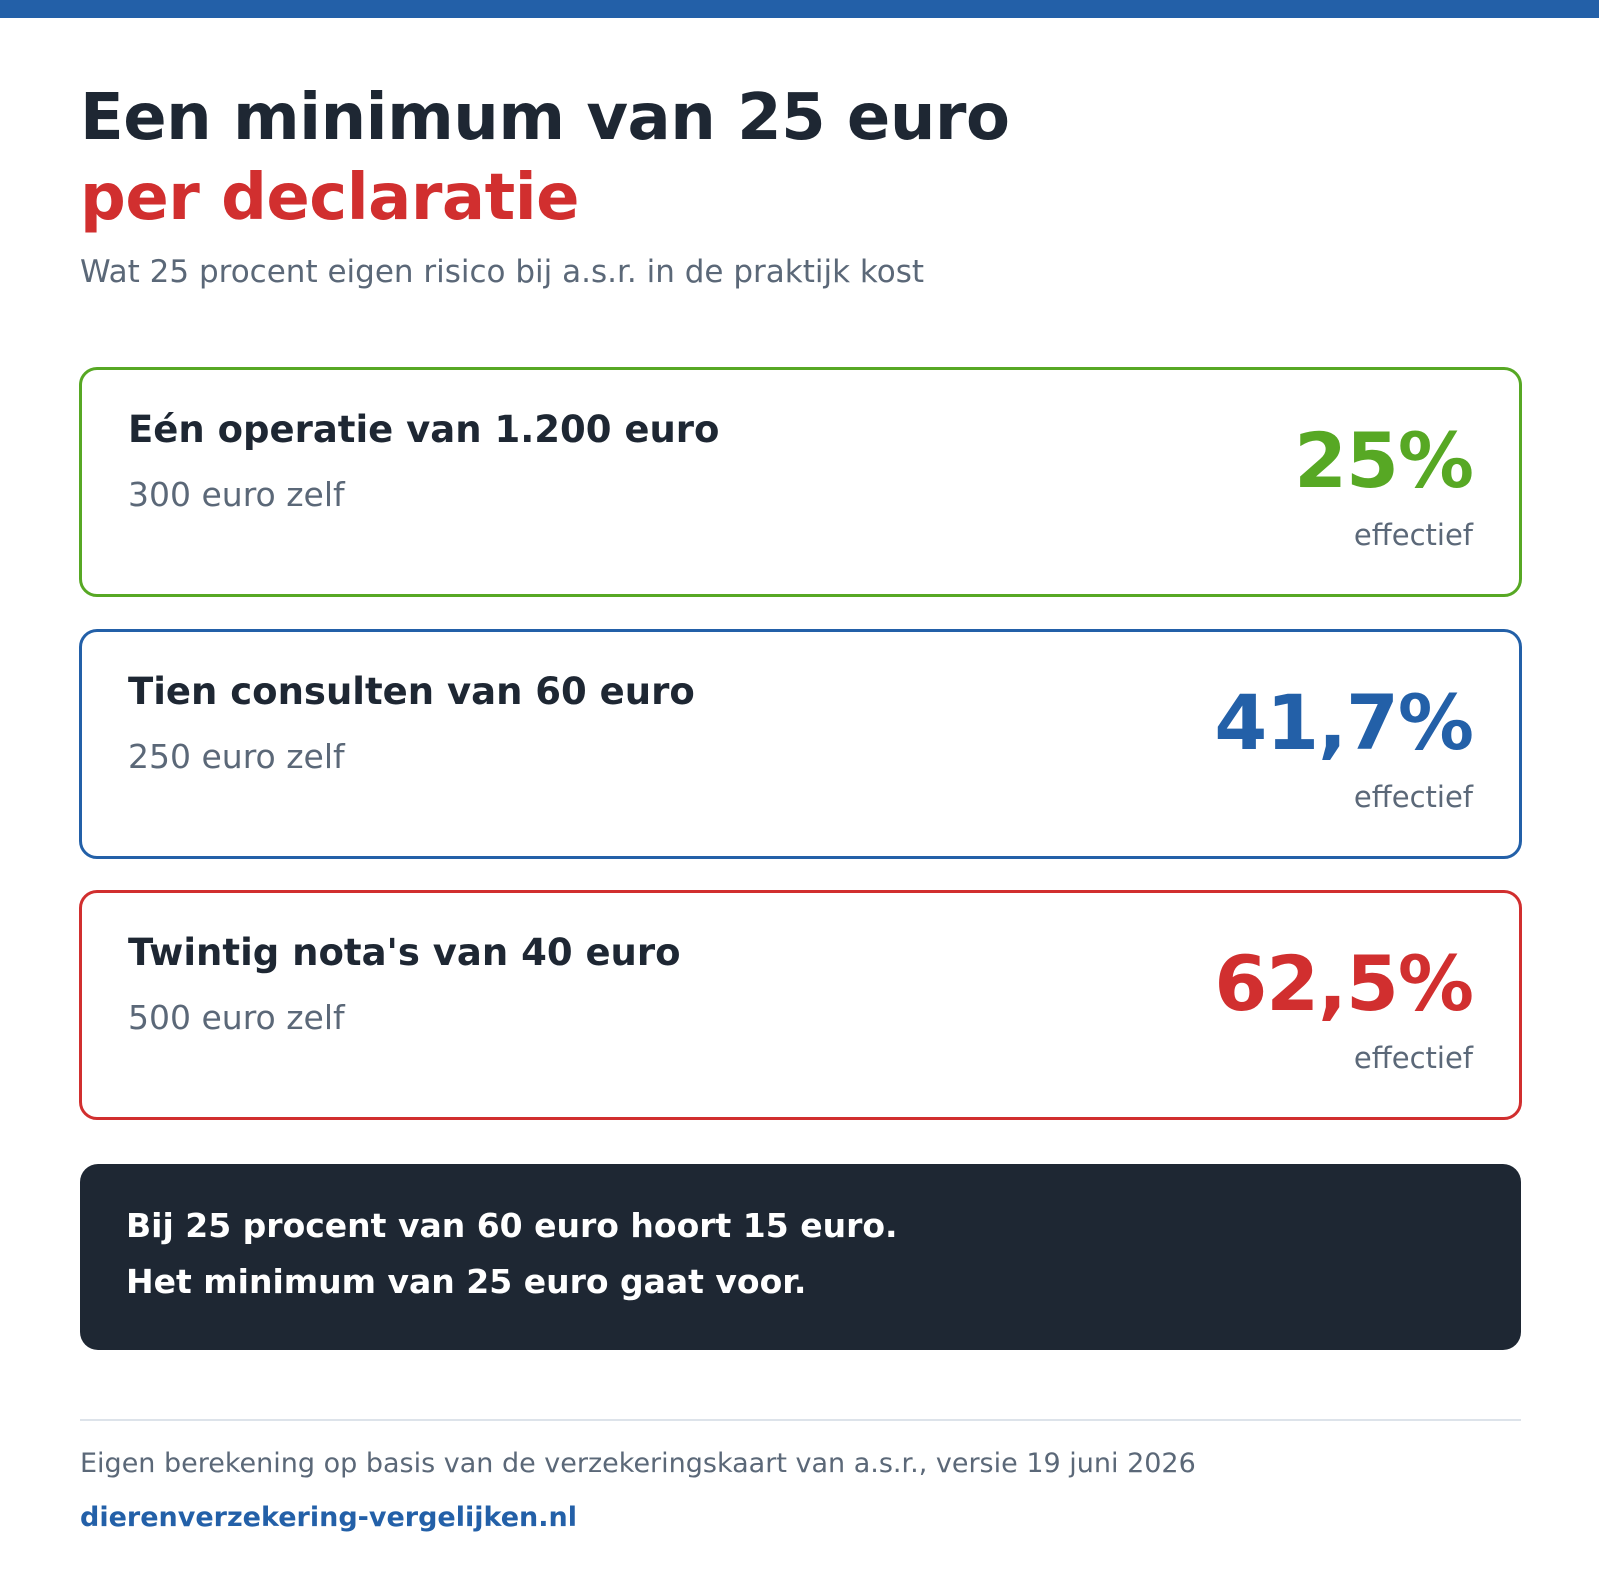  Describe the element at coordinates (236, 756) in the screenshot. I see `card-own-cost: 250 euro zelf` at that location.